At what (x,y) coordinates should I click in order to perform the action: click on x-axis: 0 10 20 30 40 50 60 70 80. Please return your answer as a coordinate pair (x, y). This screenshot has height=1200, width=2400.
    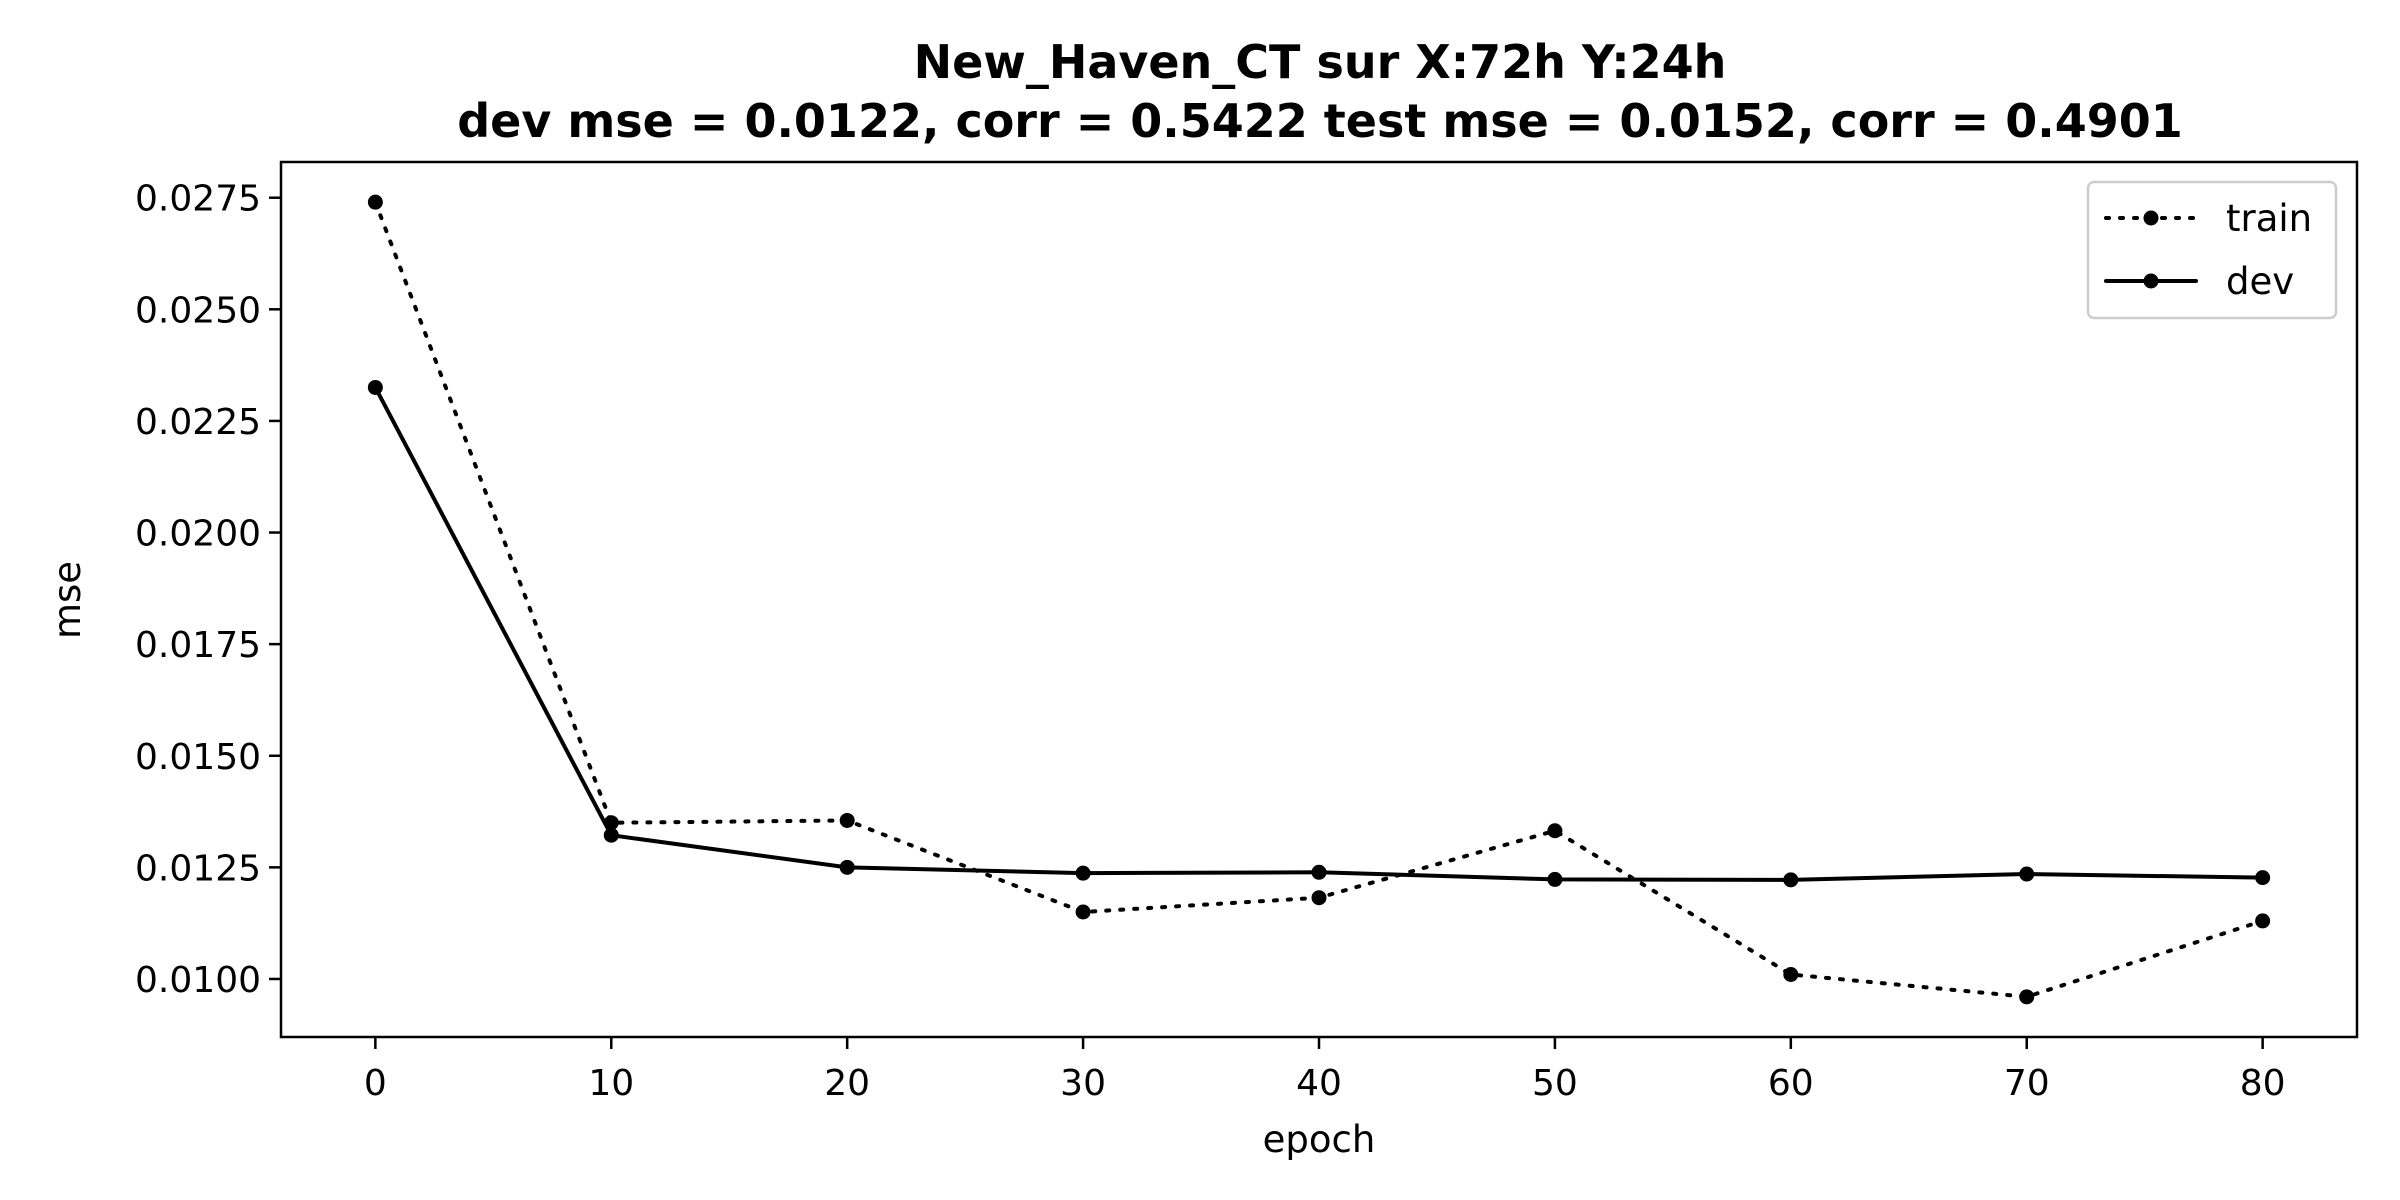
    Looking at the image, I should click on (1325, 1070).